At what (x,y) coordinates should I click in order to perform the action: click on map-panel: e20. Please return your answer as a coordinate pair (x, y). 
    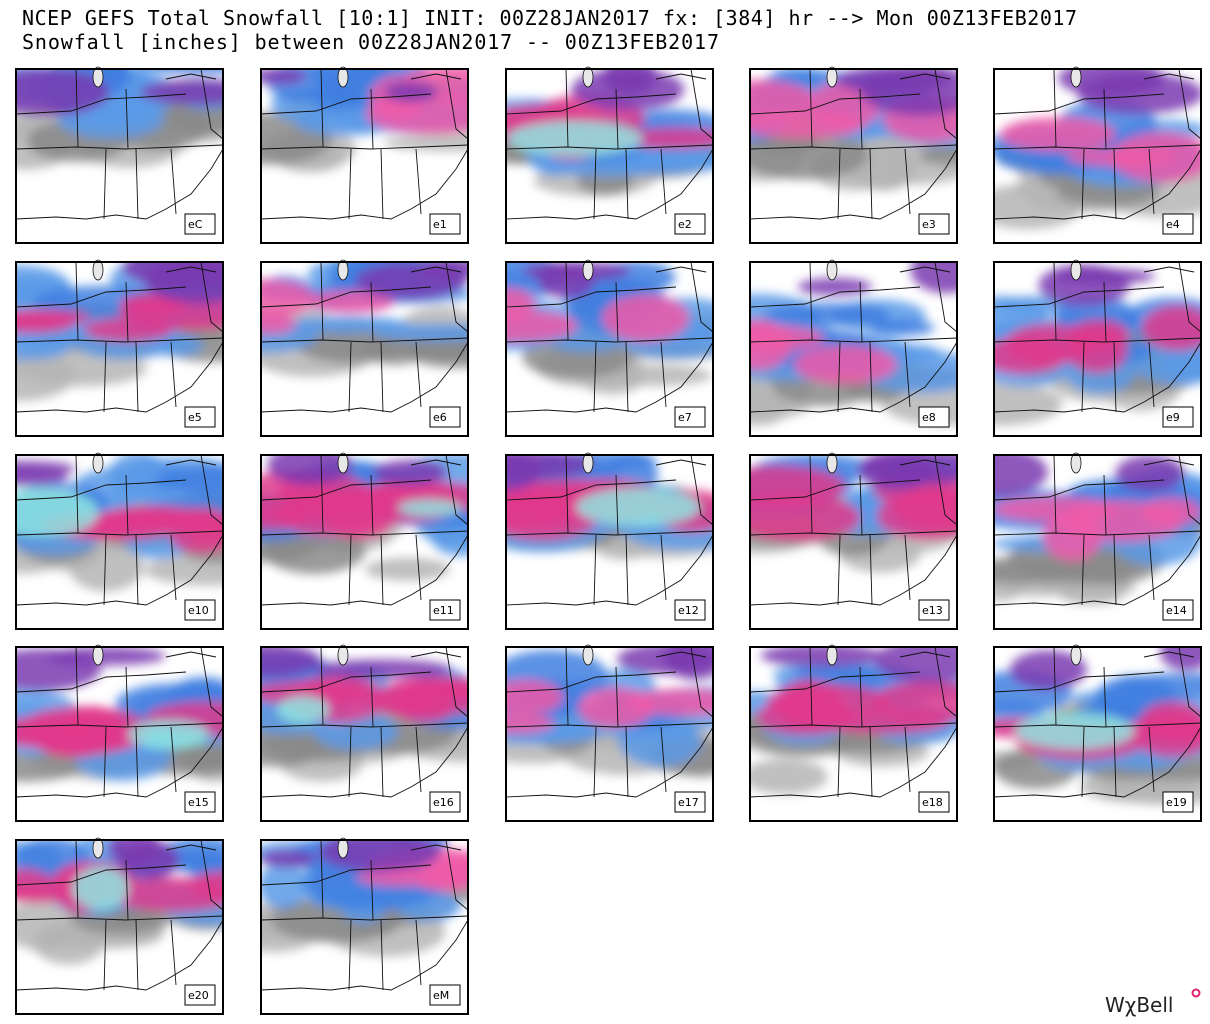
    Looking at the image, I should click on (119, 926).